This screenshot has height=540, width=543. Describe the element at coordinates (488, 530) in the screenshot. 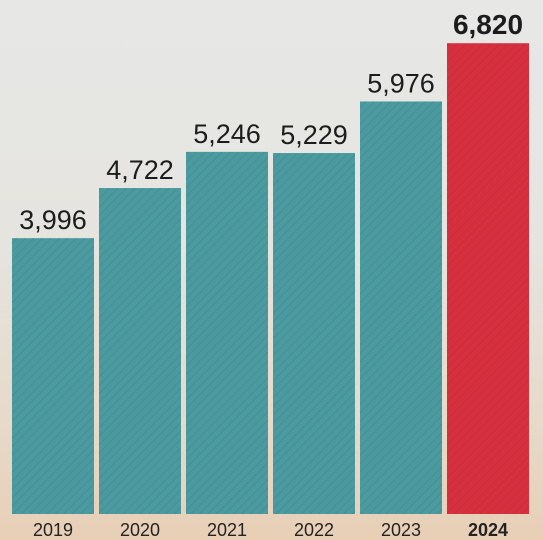

I see `x-tick-2024: 2024` at that location.